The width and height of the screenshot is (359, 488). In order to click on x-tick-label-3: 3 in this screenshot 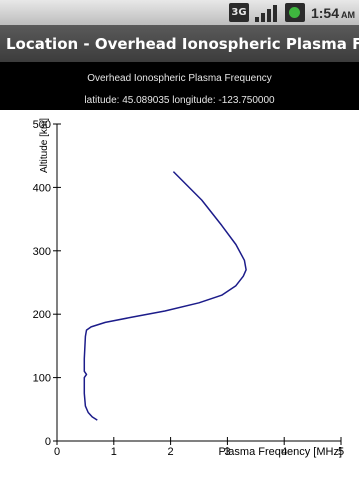, I will do `click(227, 452)`.